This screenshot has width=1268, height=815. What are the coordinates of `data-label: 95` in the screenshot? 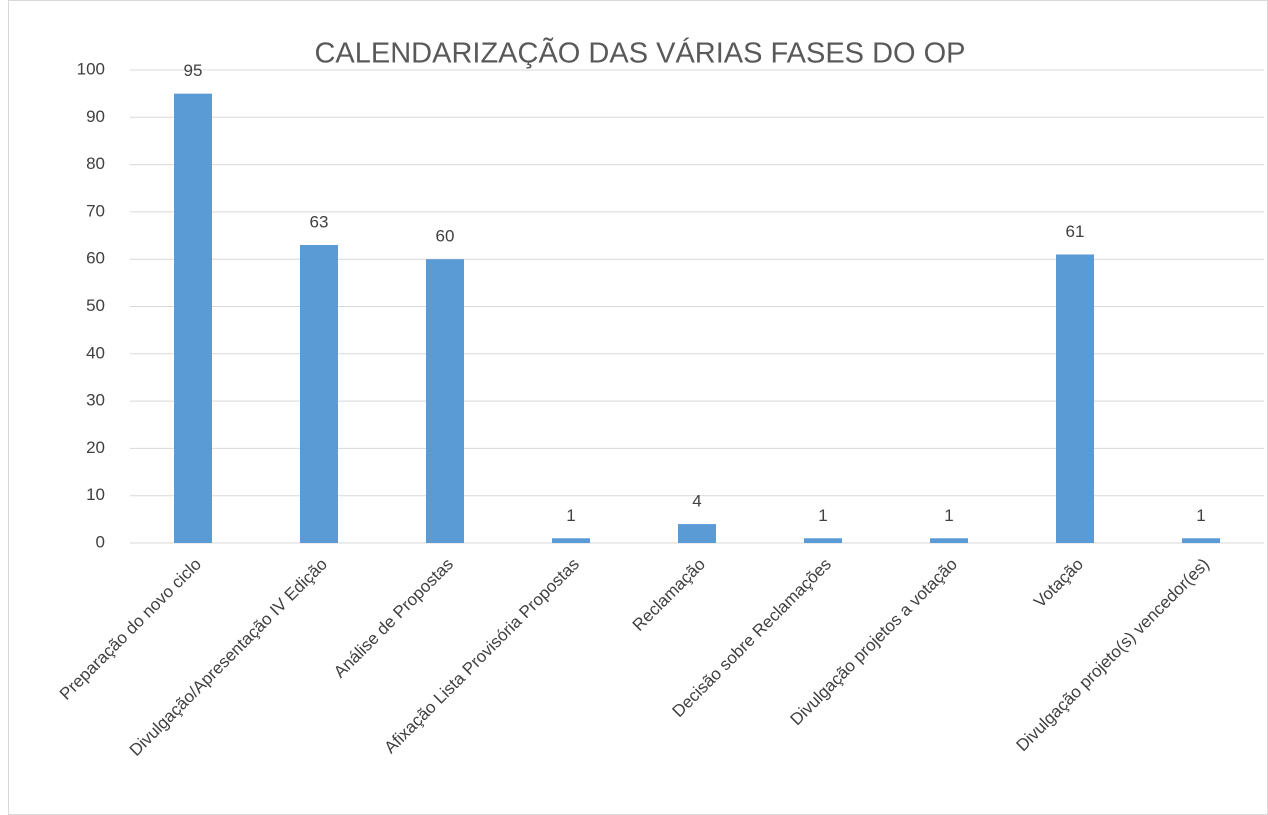 It's located at (193, 70).